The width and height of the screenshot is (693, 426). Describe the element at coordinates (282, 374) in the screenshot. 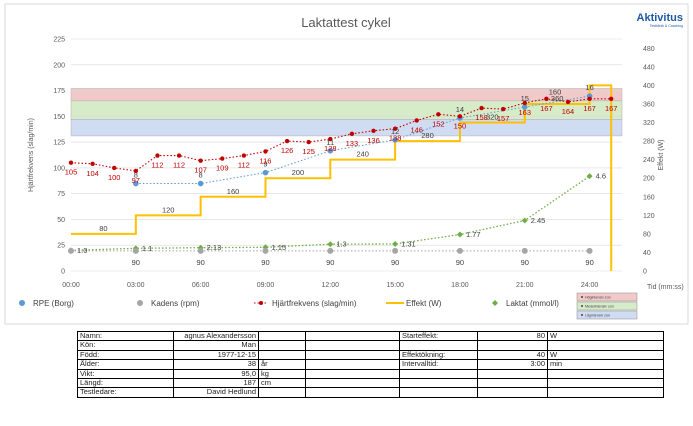

I see `info-cell: kg` at that location.